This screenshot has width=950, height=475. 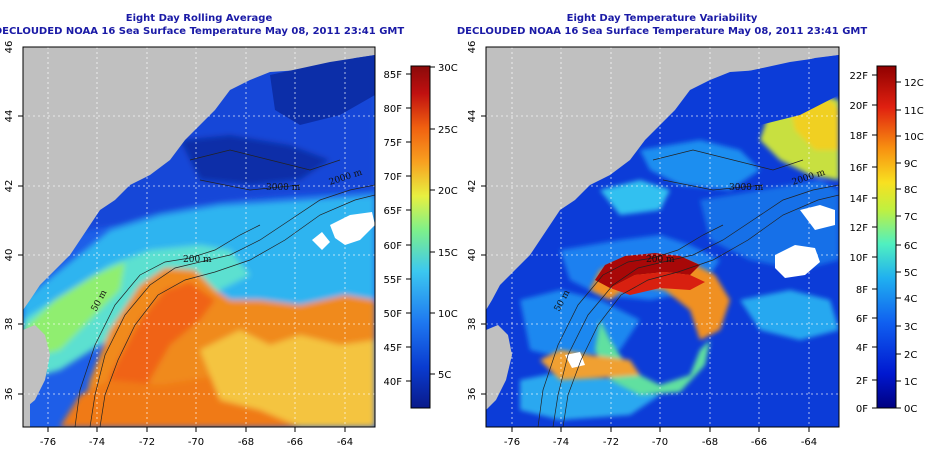 What do you see at coordinates (97, 442) in the screenshot?
I see `left-x-tick: -74` at bounding box center [97, 442].